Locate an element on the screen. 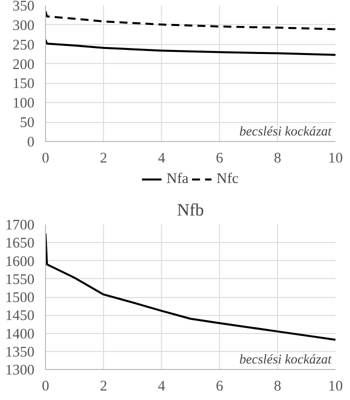  y-tick-label: 150 is located at coordinates (23, 84).